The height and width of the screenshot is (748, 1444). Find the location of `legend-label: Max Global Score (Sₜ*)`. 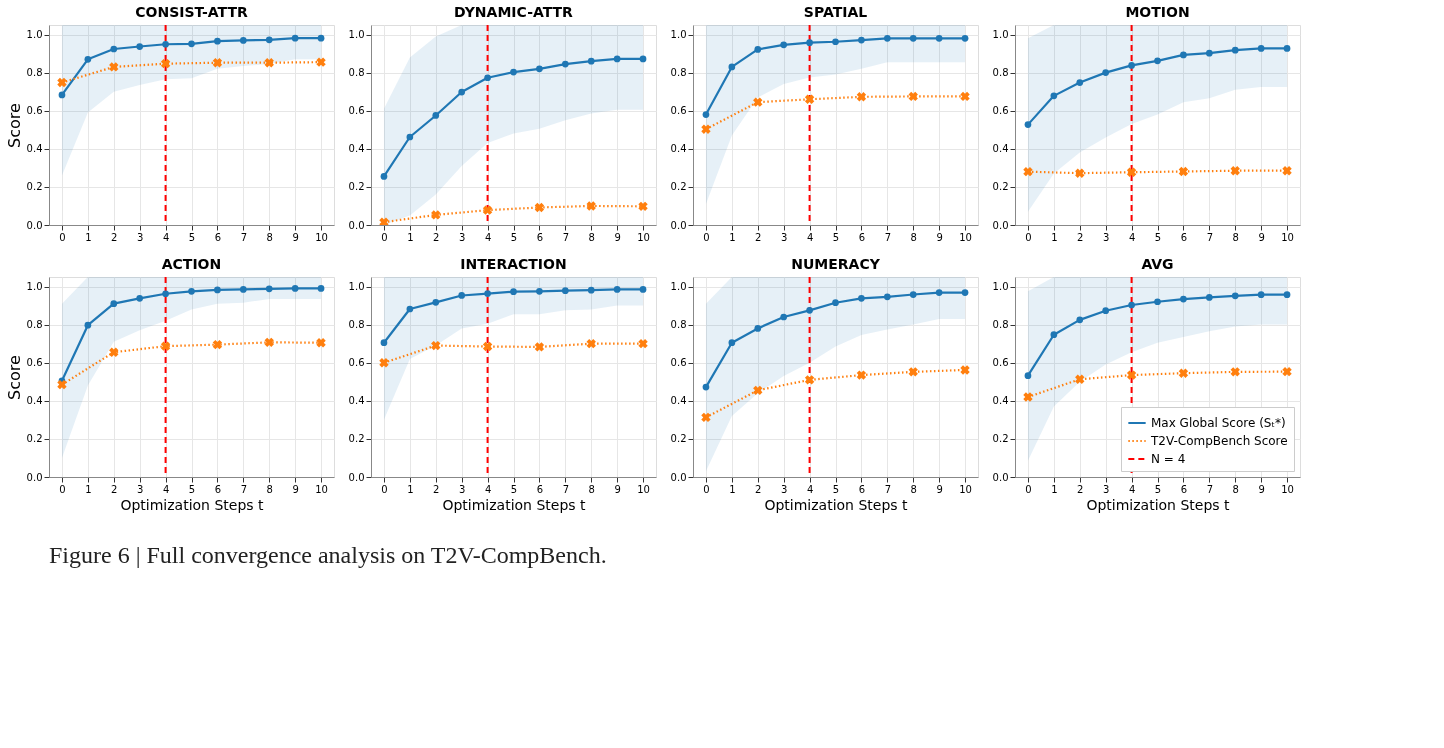

legend-label: Max Global Score (Sₜ*) is located at coordinates (1218, 423).